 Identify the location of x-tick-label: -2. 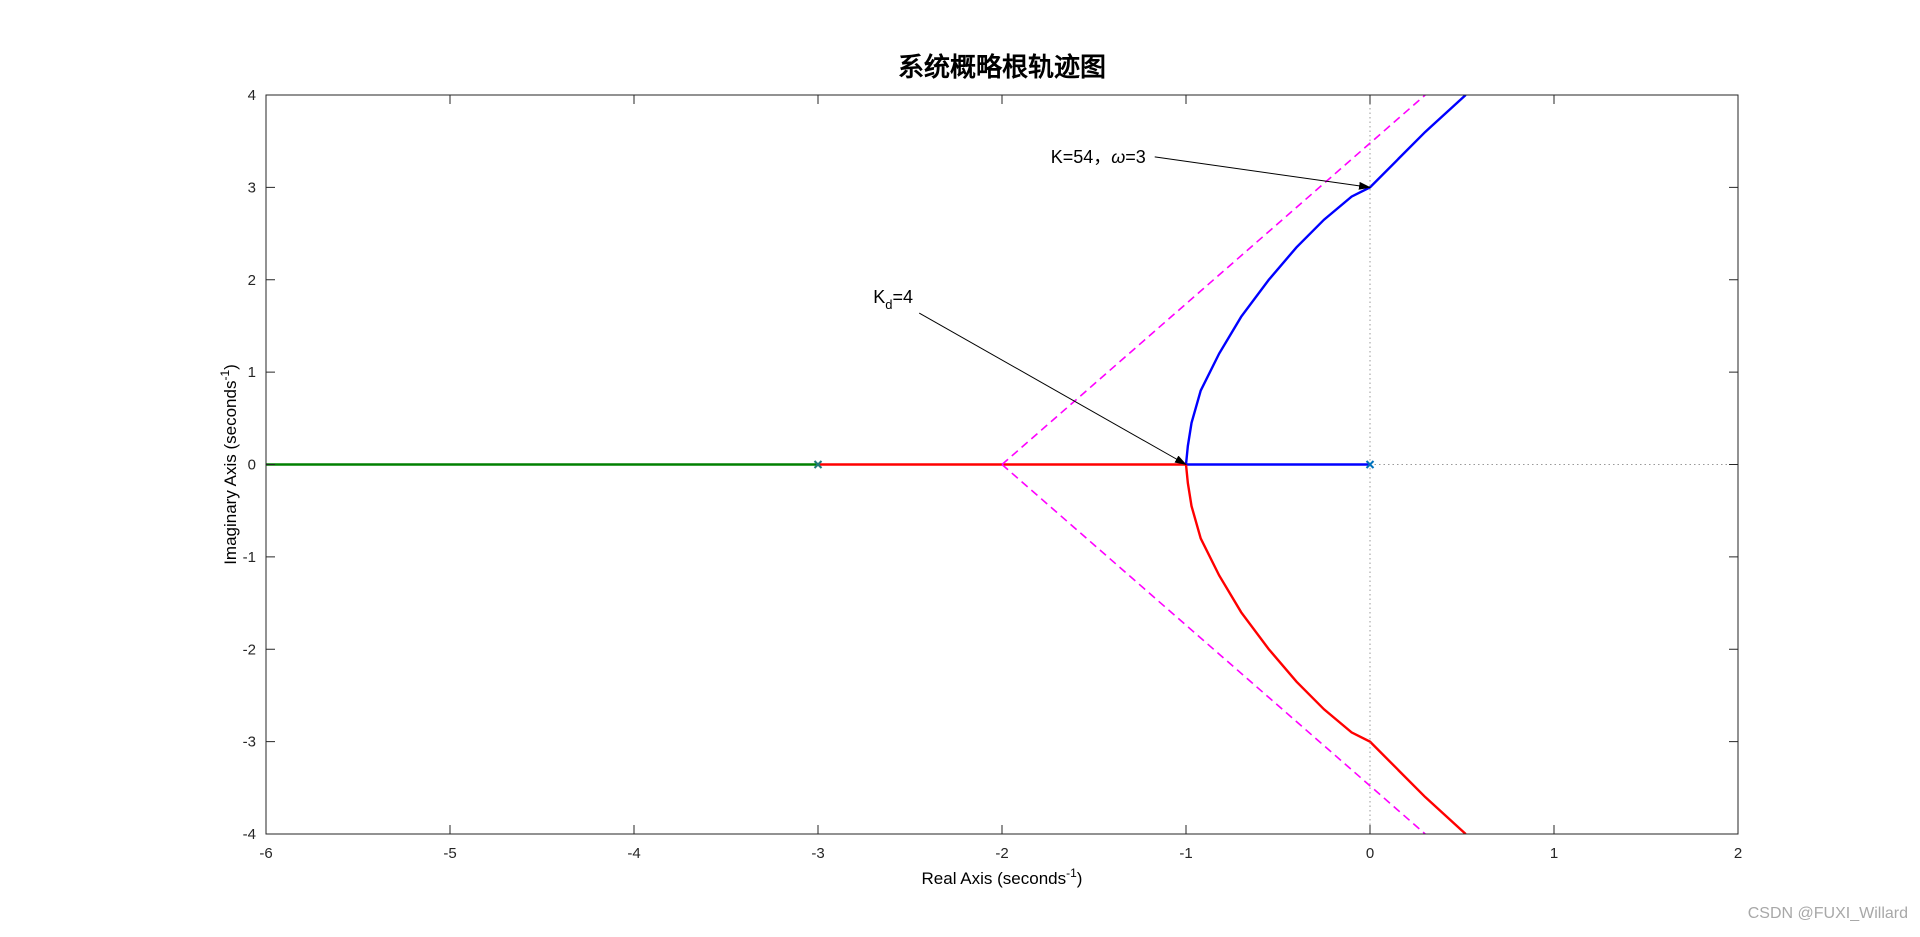
(1001, 853).